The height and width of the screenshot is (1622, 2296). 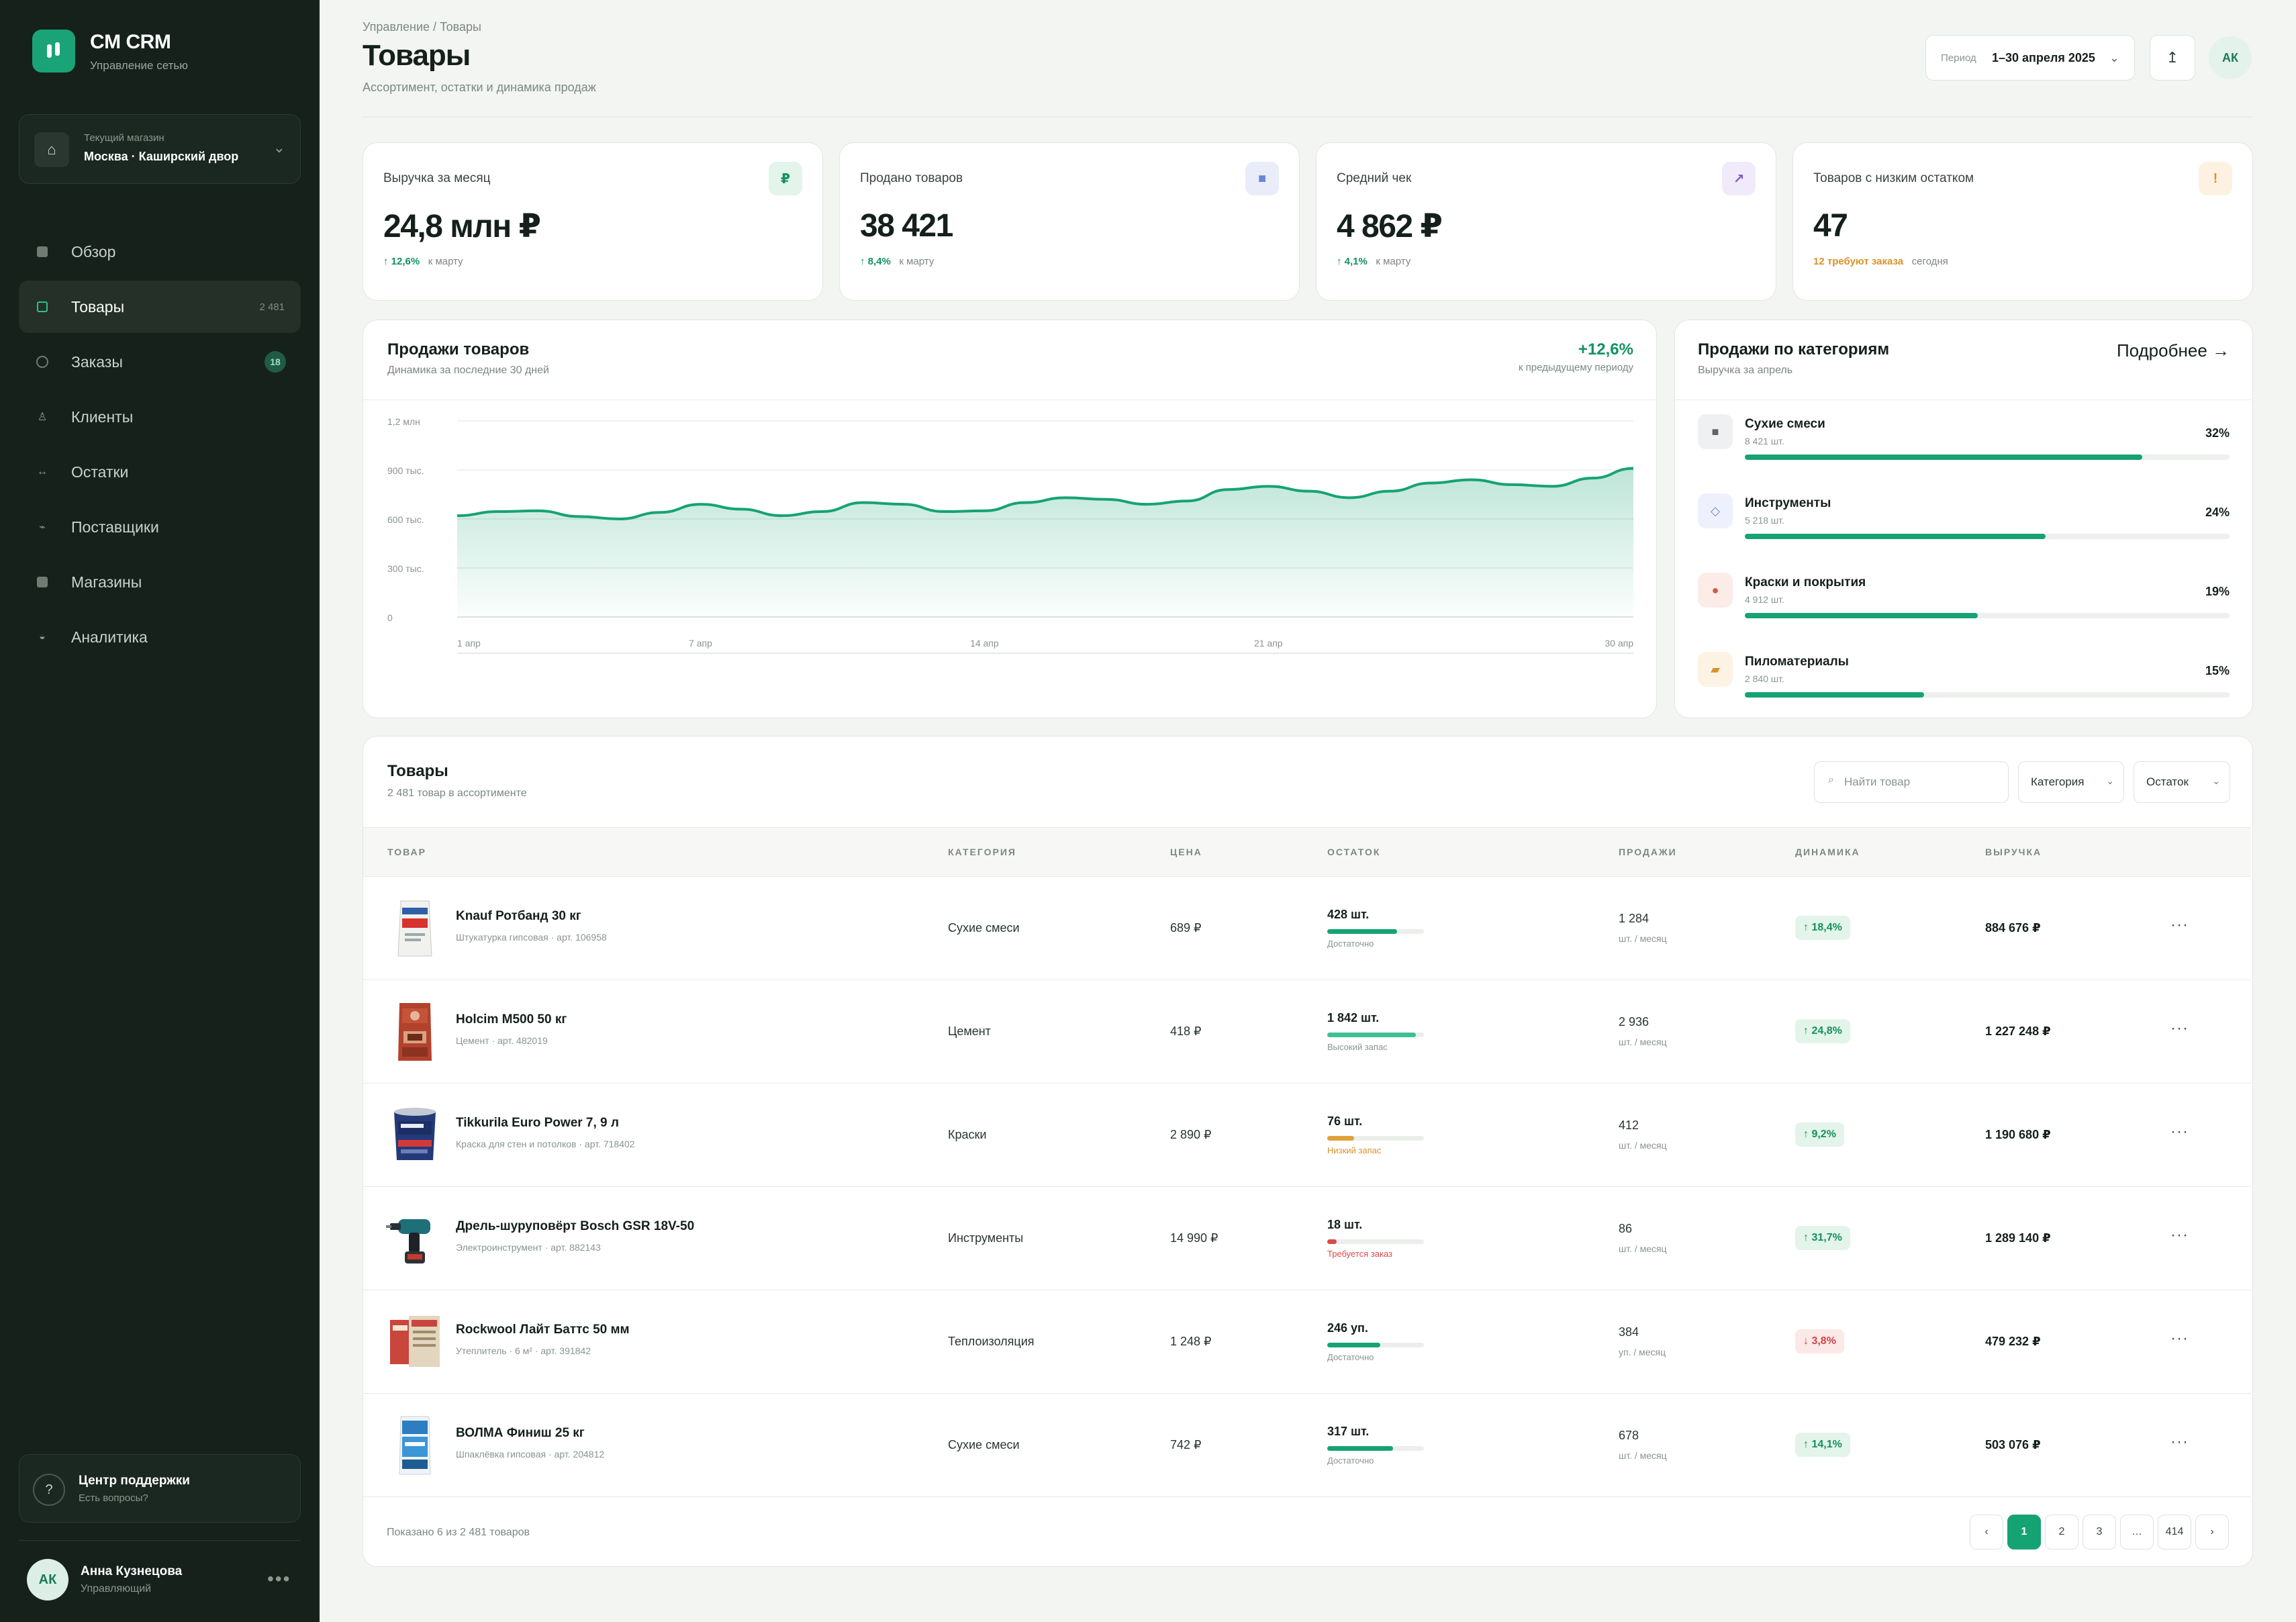 I want to click on filter-label: Остаток, so click(x=2168, y=781).